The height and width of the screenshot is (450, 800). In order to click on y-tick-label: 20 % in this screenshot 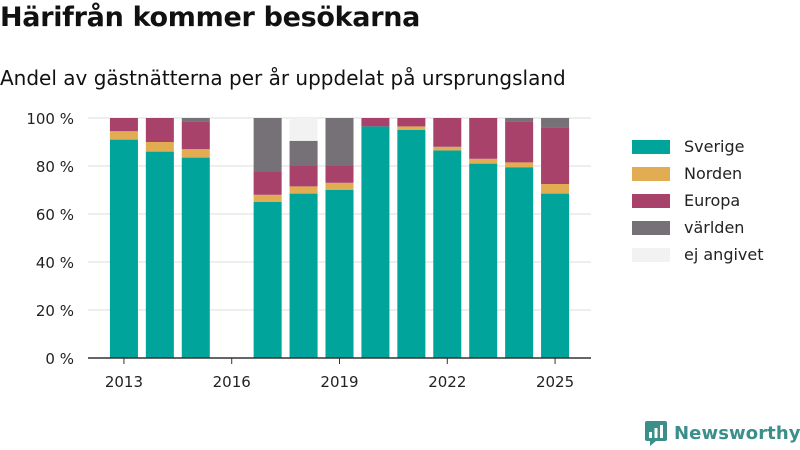, I will do `click(55, 311)`.